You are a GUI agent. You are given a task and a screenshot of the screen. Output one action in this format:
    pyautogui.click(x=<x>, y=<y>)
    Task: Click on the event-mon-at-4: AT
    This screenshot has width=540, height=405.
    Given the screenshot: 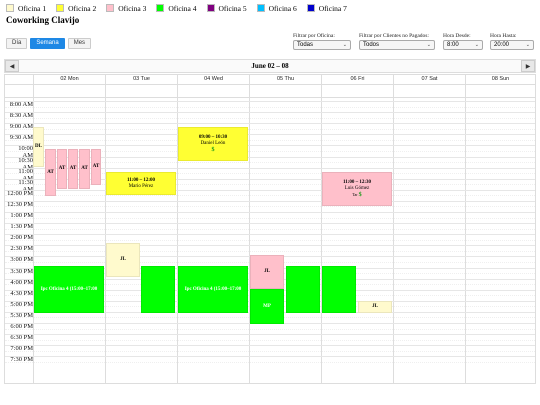 What is the action you would take?
    pyautogui.click(x=84, y=169)
    